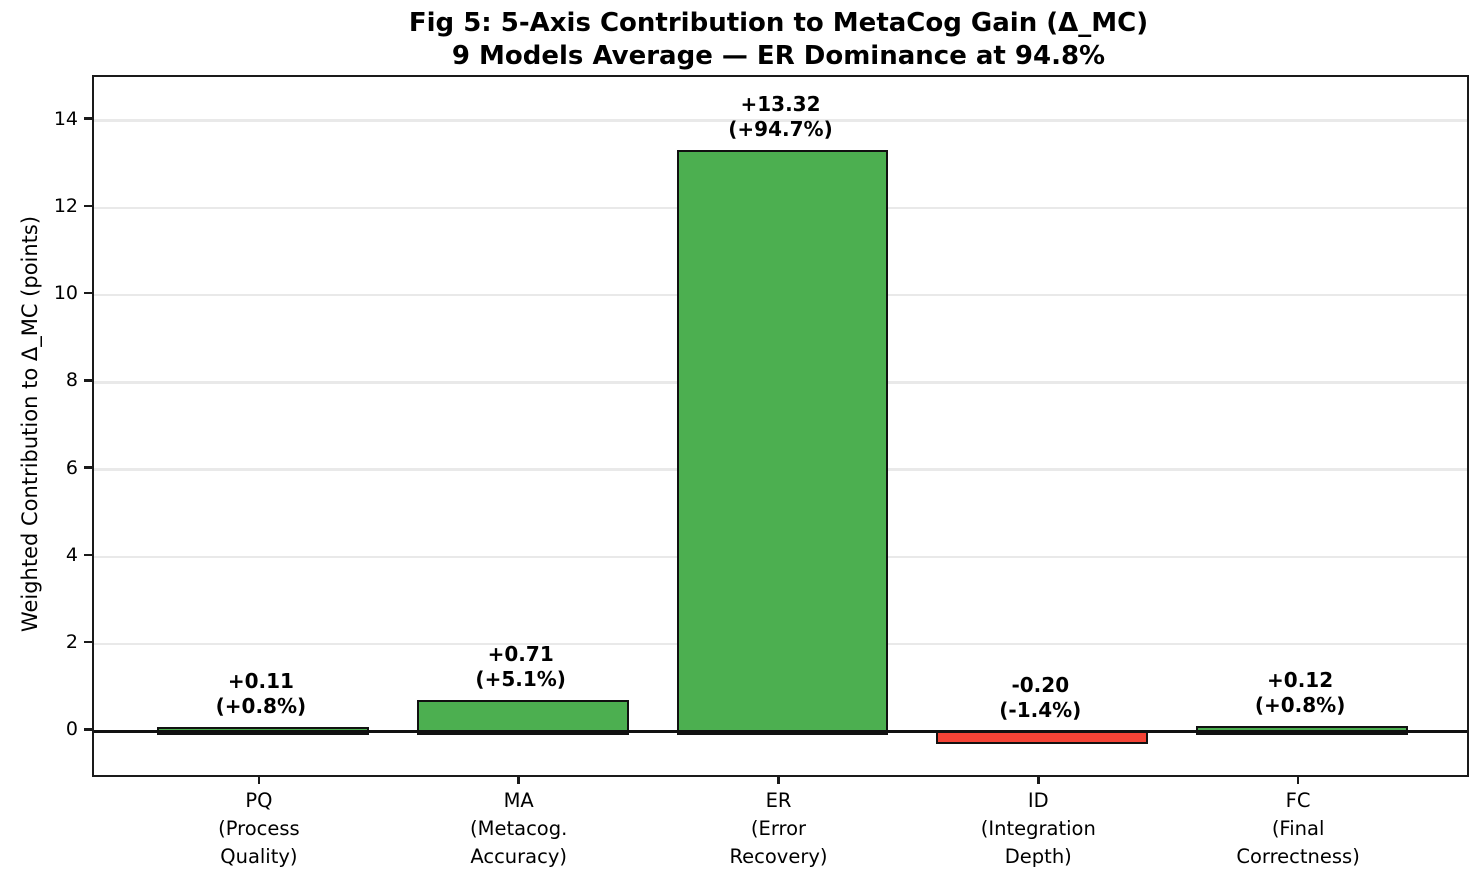 The width and height of the screenshot is (1480, 880). What do you see at coordinates (1040, 698) in the screenshot?
I see `bar-value-label-ID: -0.20 (-1.4%)` at bounding box center [1040, 698].